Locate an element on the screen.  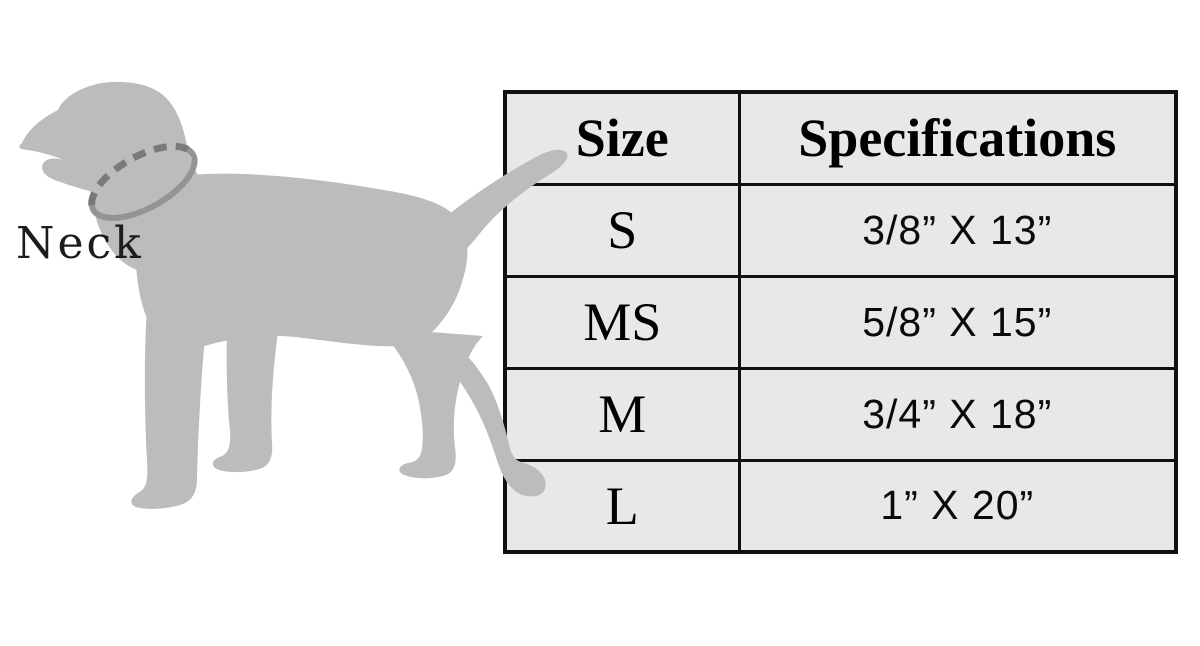
table-row: L 1” X 20” is located at coordinates (840, 506).